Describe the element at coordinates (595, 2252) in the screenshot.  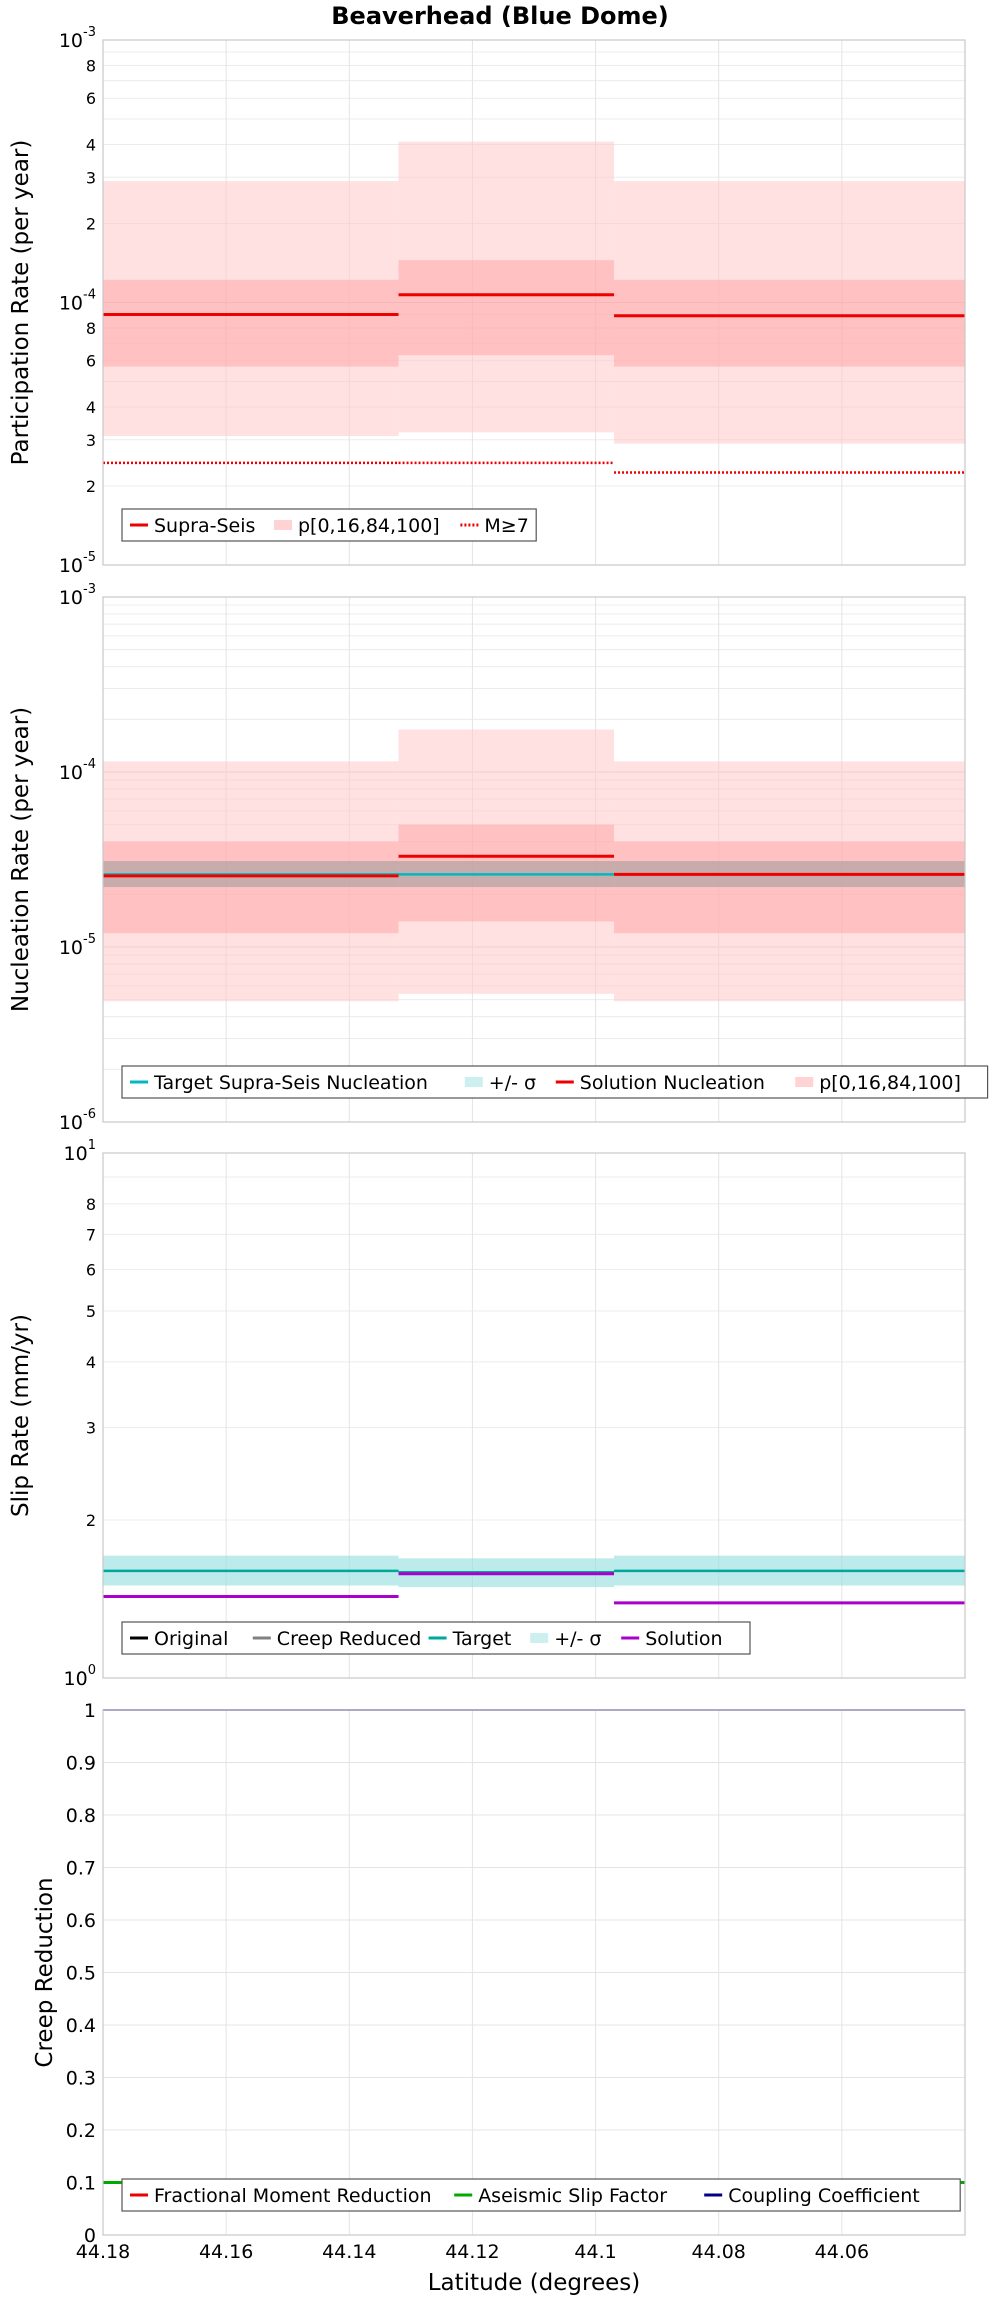
I see `x-tick-label: 44.1` at that location.